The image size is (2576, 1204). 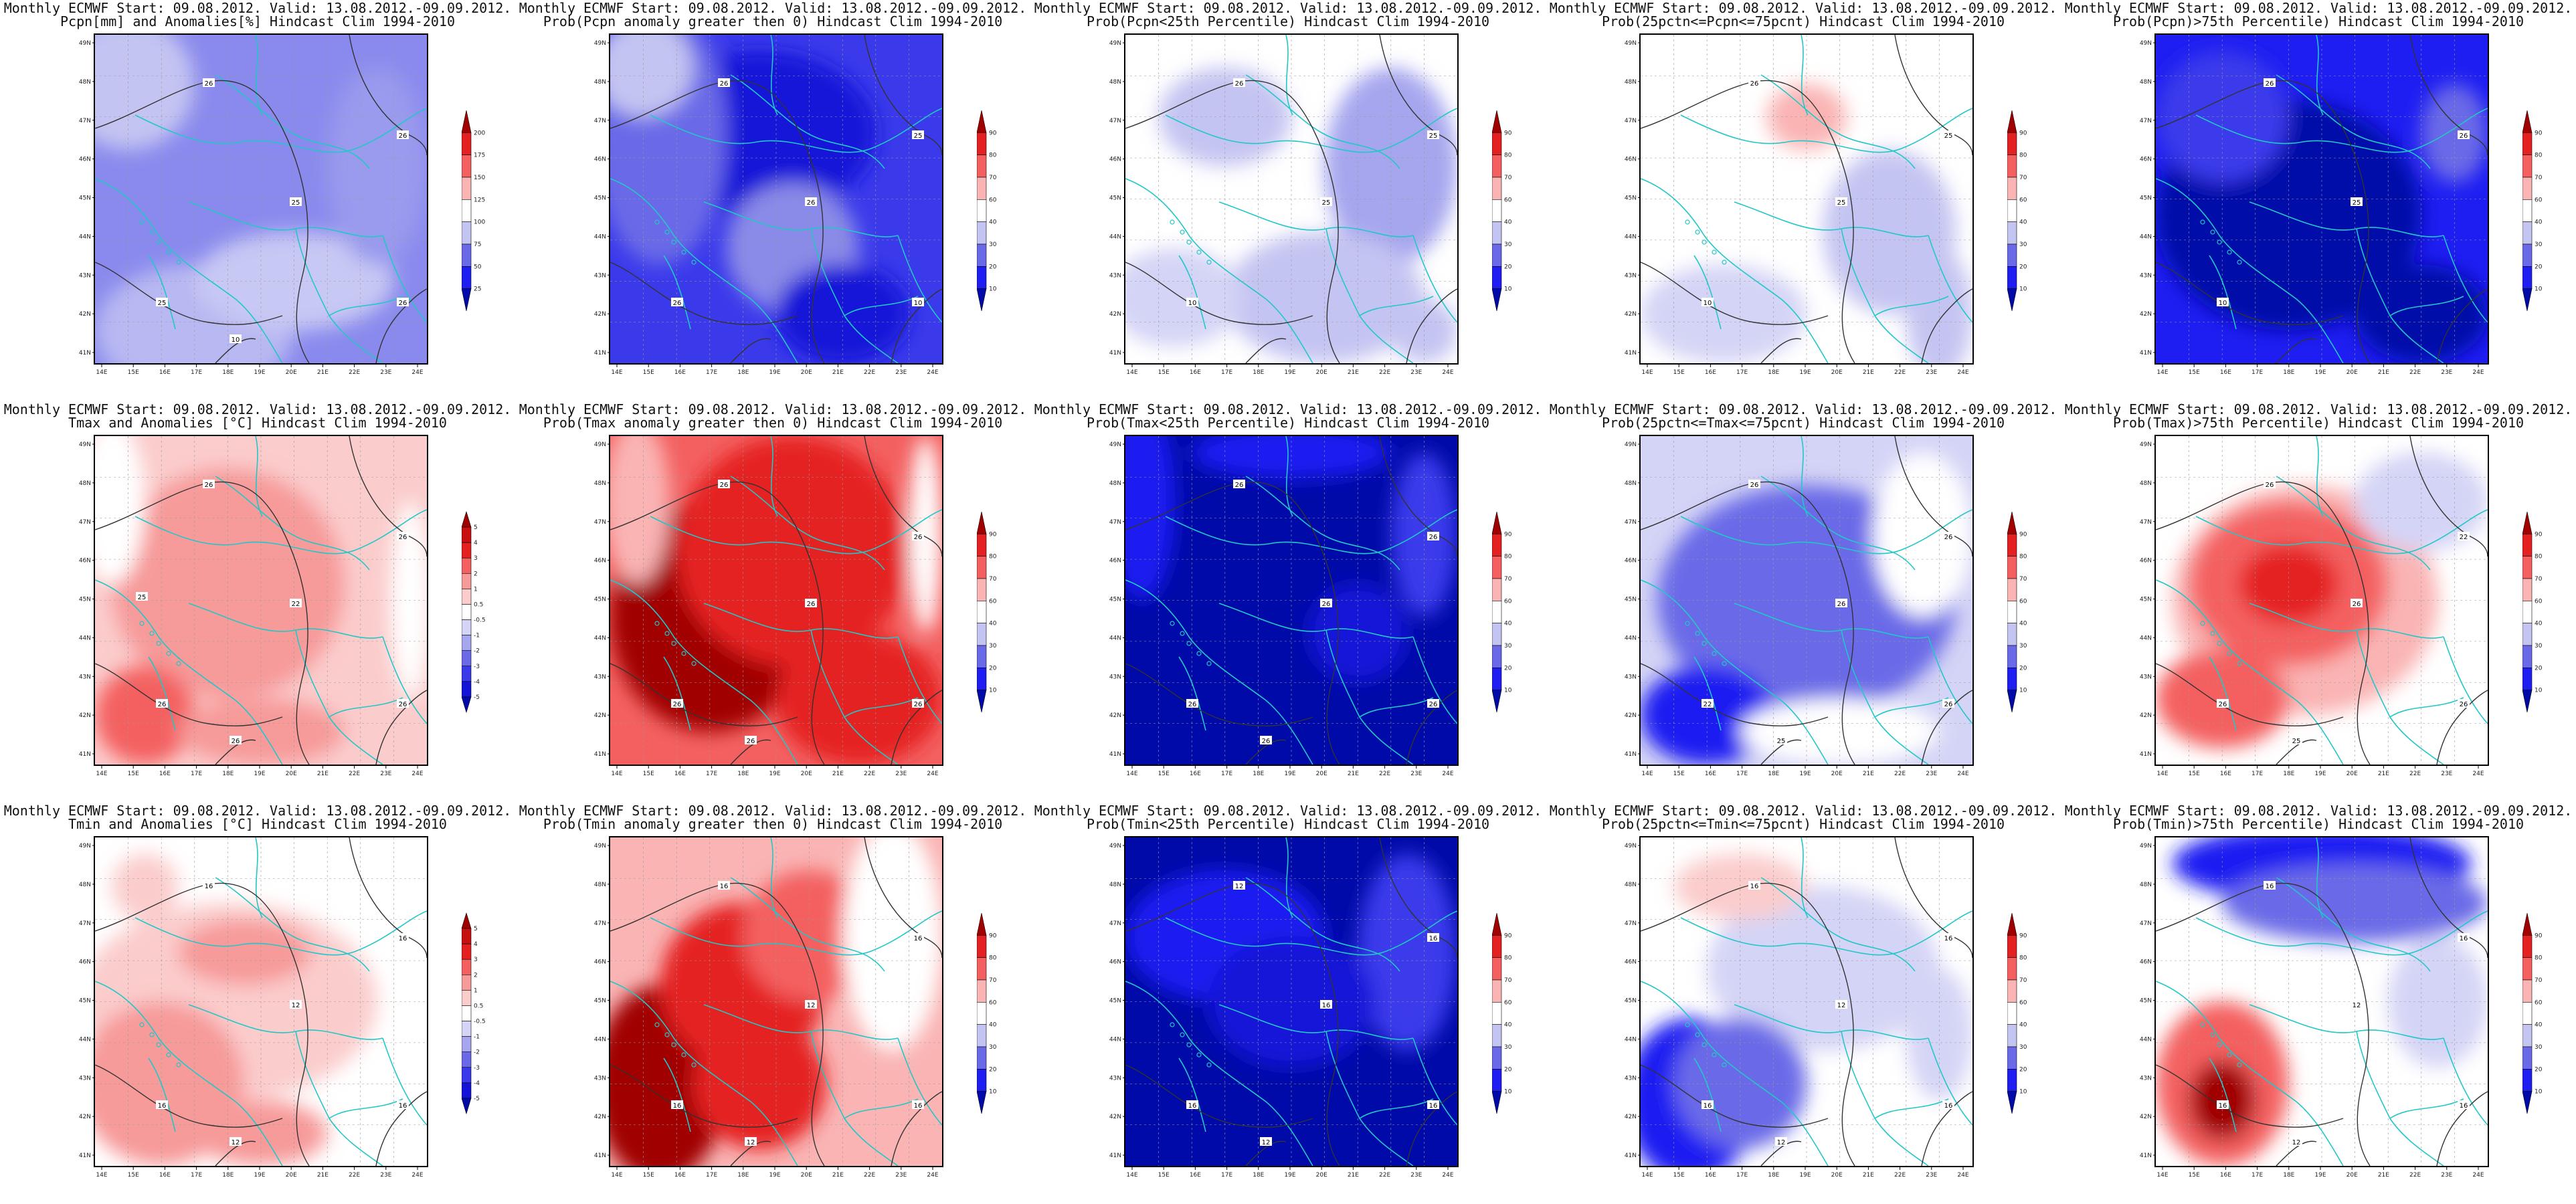 I want to click on contour-label: 25, so click(x=919, y=136).